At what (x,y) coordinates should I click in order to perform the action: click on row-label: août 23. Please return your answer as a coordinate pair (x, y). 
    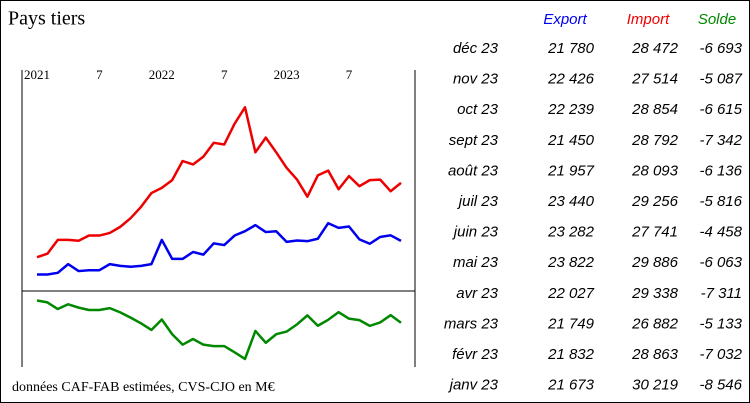
    Looking at the image, I should click on (473, 170).